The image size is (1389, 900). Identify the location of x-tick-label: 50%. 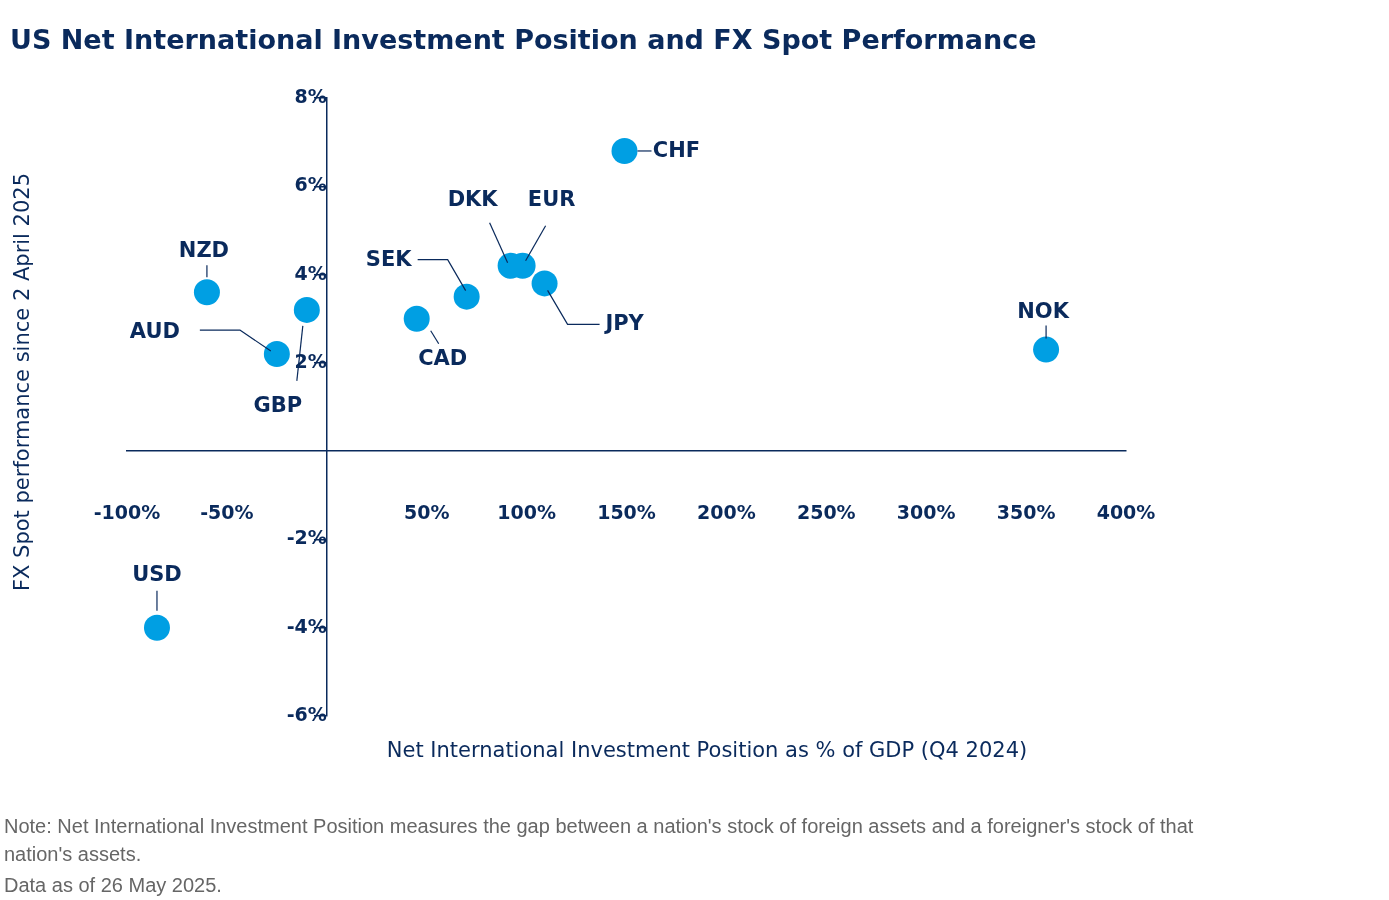
(426, 512).